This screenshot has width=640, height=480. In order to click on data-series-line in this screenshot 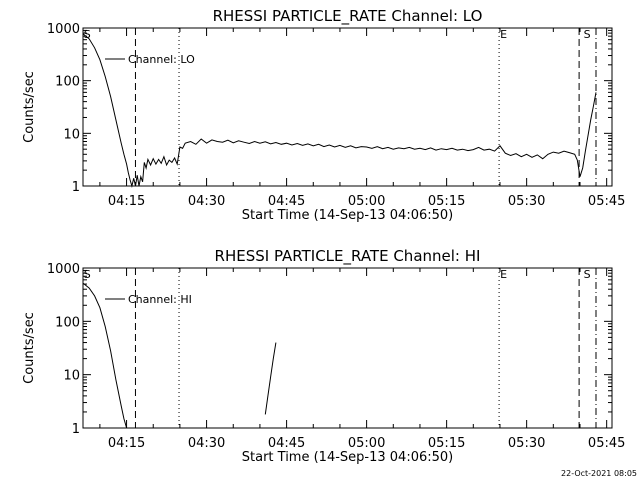, I will do `click(179, 355)`.